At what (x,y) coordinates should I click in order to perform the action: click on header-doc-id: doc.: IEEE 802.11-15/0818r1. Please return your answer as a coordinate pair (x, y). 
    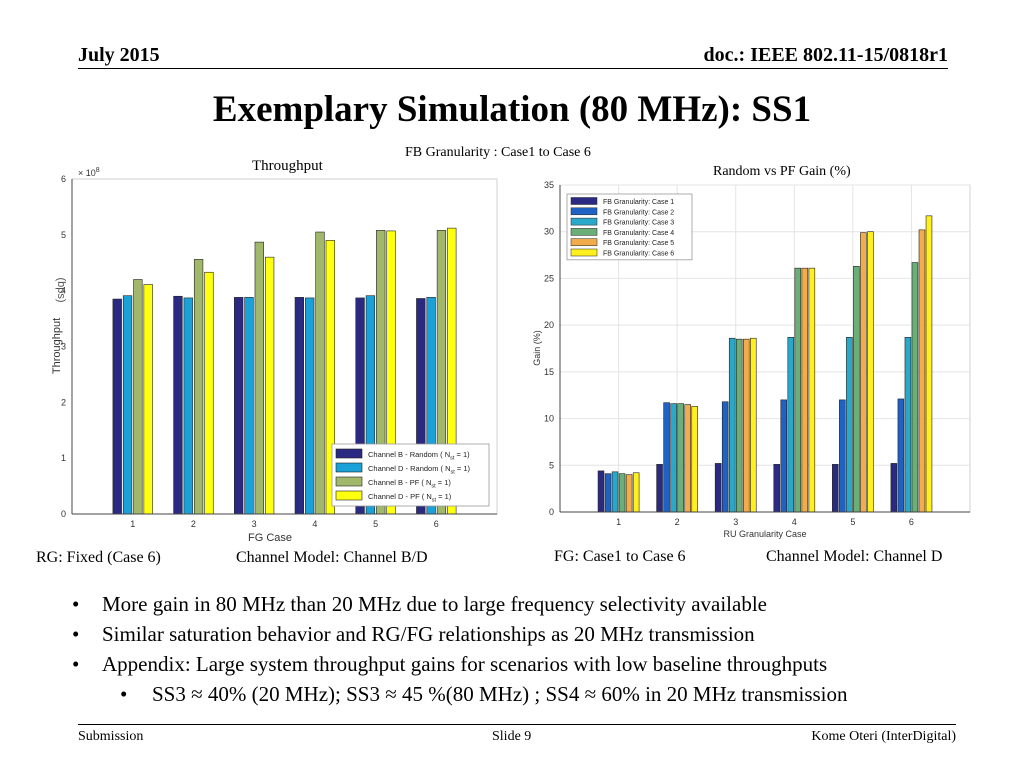
    Looking at the image, I should click on (825, 55).